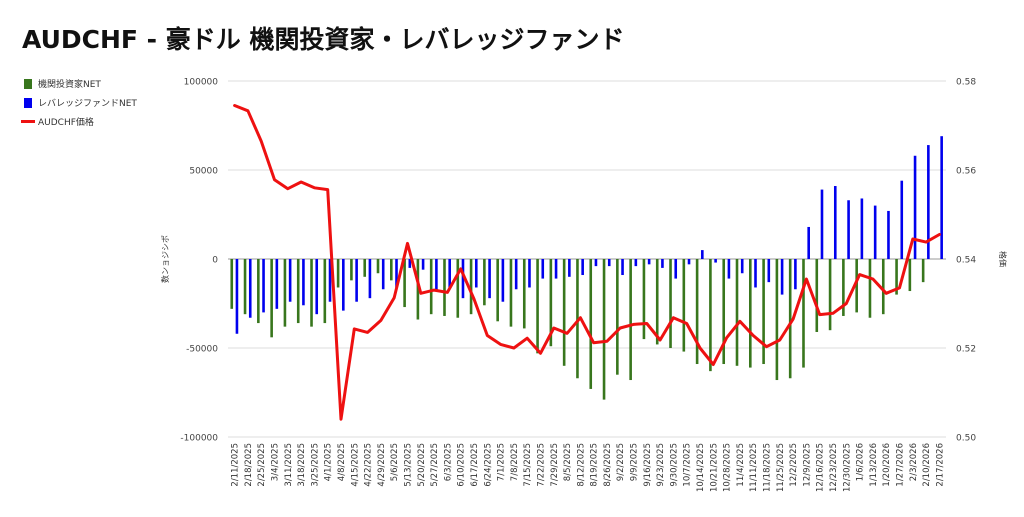  I want to click on x-tick-label: 11/25/2025, so click(781, 467).